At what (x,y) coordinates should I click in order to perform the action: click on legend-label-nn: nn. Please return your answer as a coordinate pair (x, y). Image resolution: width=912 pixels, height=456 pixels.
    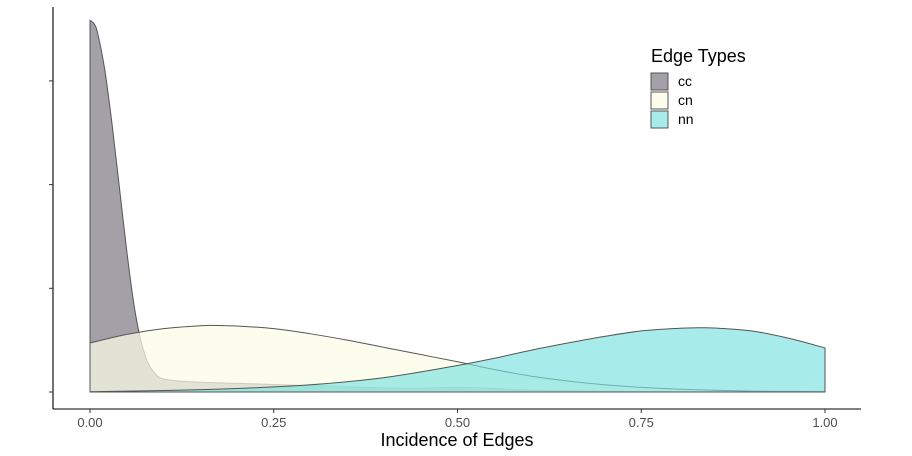
    Looking at the image, I should click on (686, 119).